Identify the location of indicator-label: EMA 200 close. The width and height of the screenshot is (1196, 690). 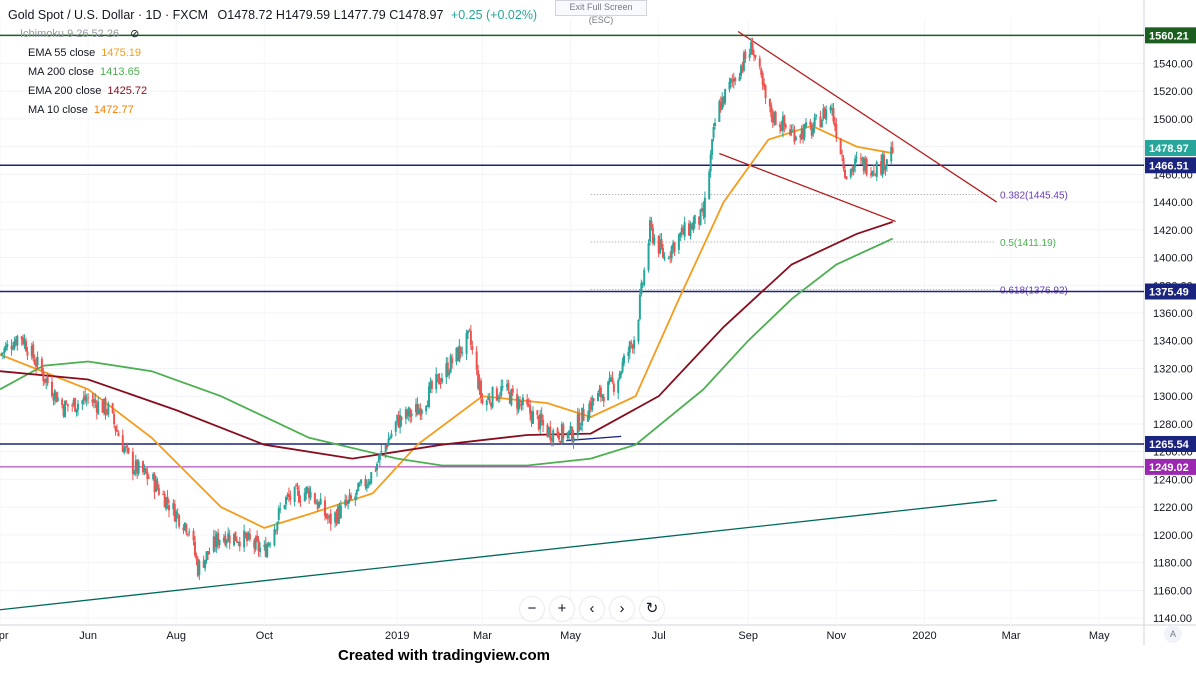
(65, 91).